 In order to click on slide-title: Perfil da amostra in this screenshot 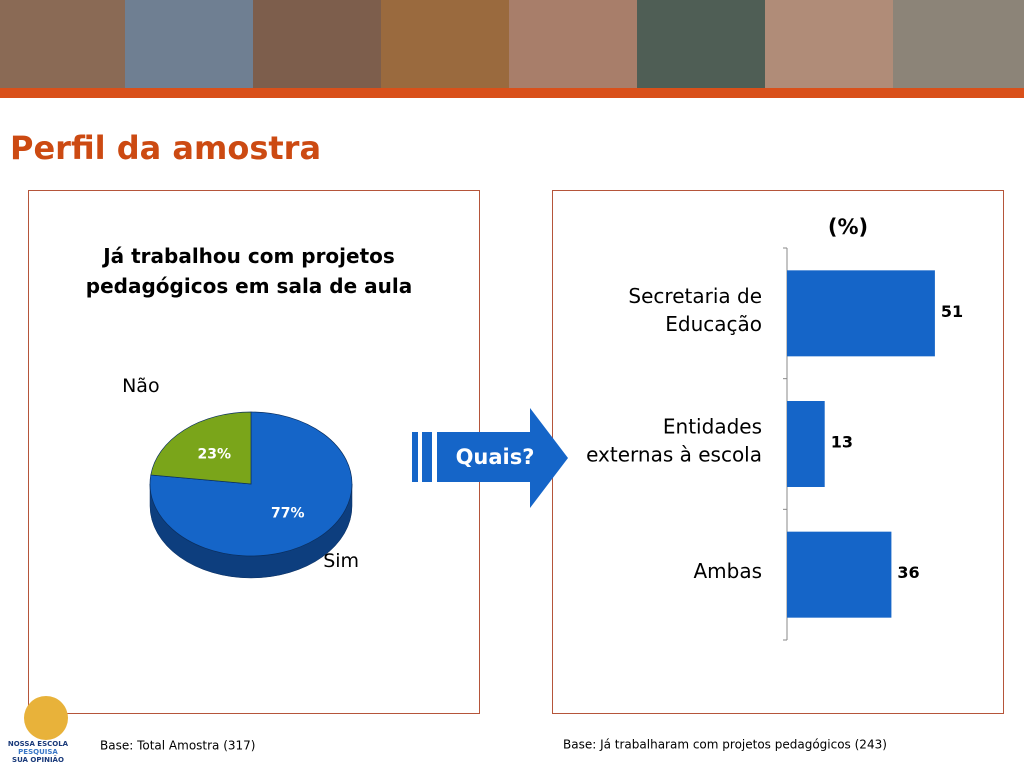, I will do `click(165, 148)`.